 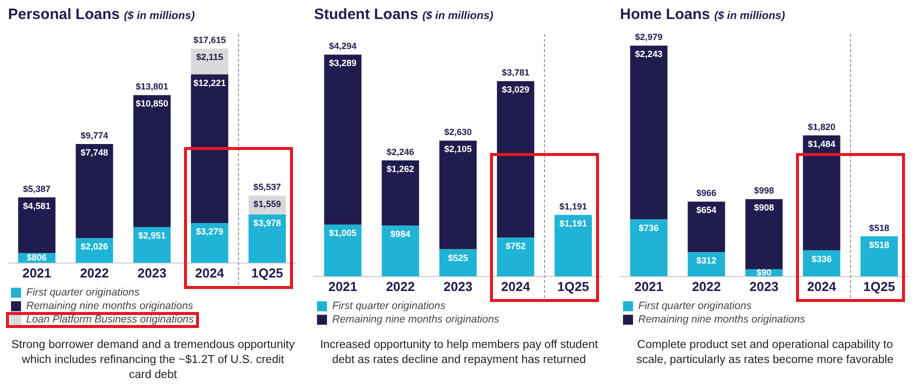 I want to click on data-label: $4,581, so click(x=37, y=205).